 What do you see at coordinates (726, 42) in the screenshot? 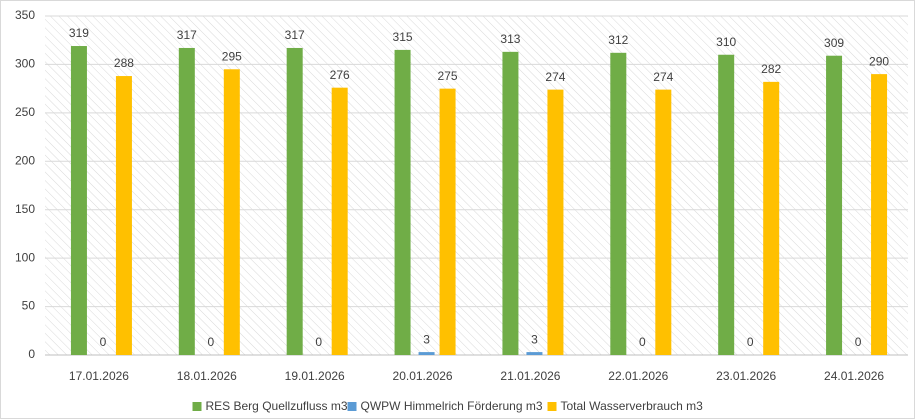
I see `value-label: 310` at bounding box center [726, 42].